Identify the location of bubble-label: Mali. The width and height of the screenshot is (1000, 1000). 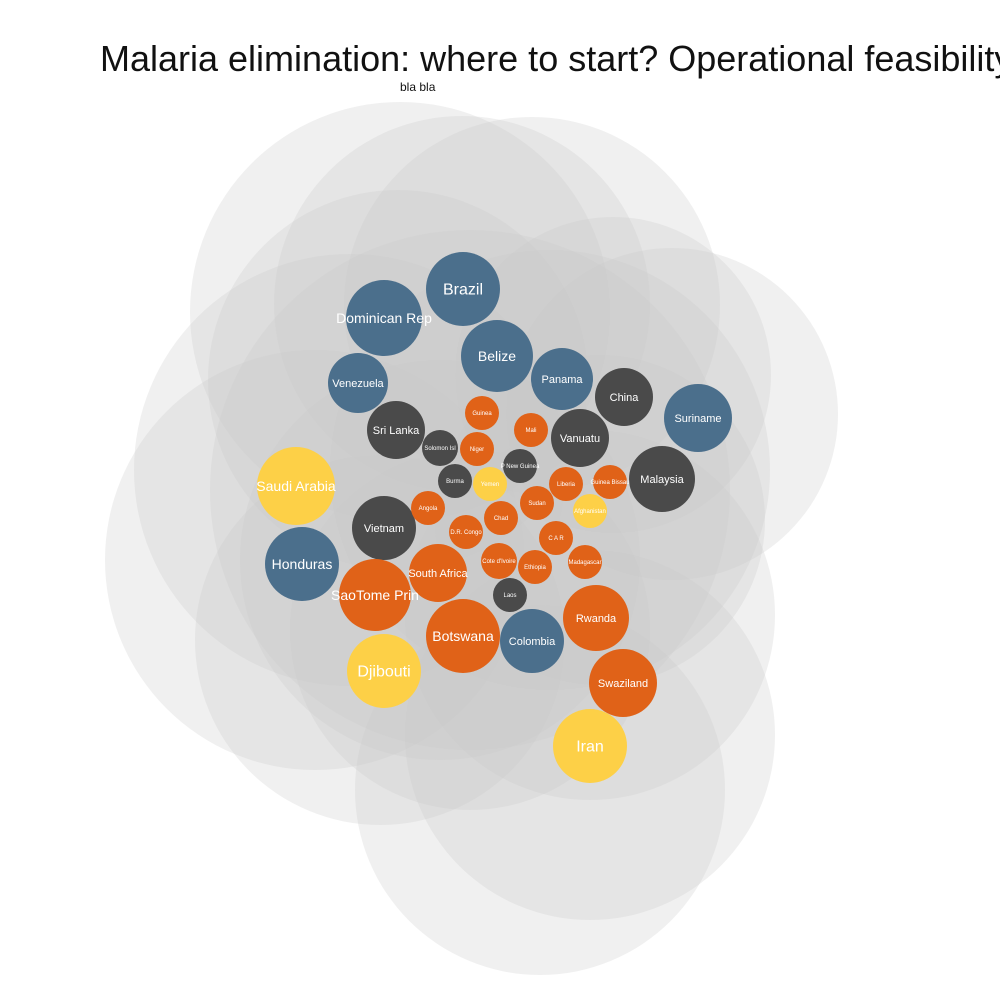
(530, 431).